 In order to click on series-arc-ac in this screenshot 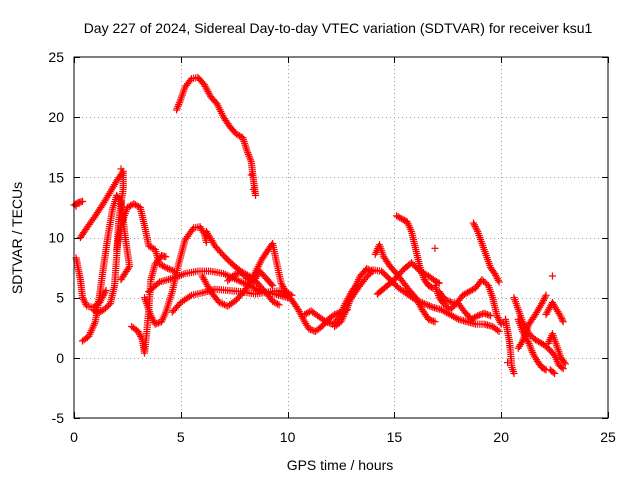, I will do `click(556, 349)`.